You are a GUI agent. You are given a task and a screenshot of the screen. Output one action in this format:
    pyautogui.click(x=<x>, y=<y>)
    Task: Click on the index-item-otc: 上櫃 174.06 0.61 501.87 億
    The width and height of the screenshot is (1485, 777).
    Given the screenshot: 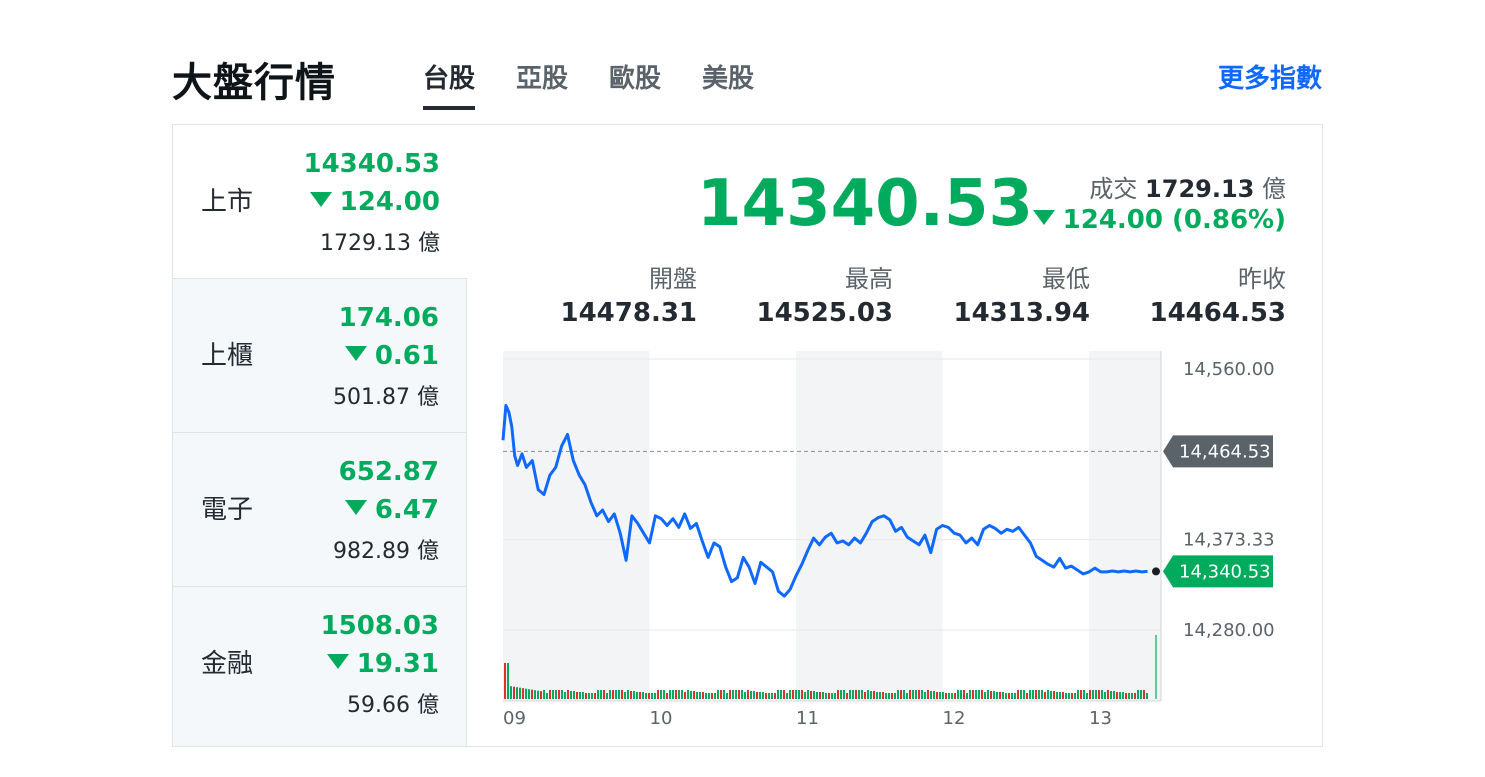 What is the action you would take?
    pyautogui.click(x=320, y=356)
    